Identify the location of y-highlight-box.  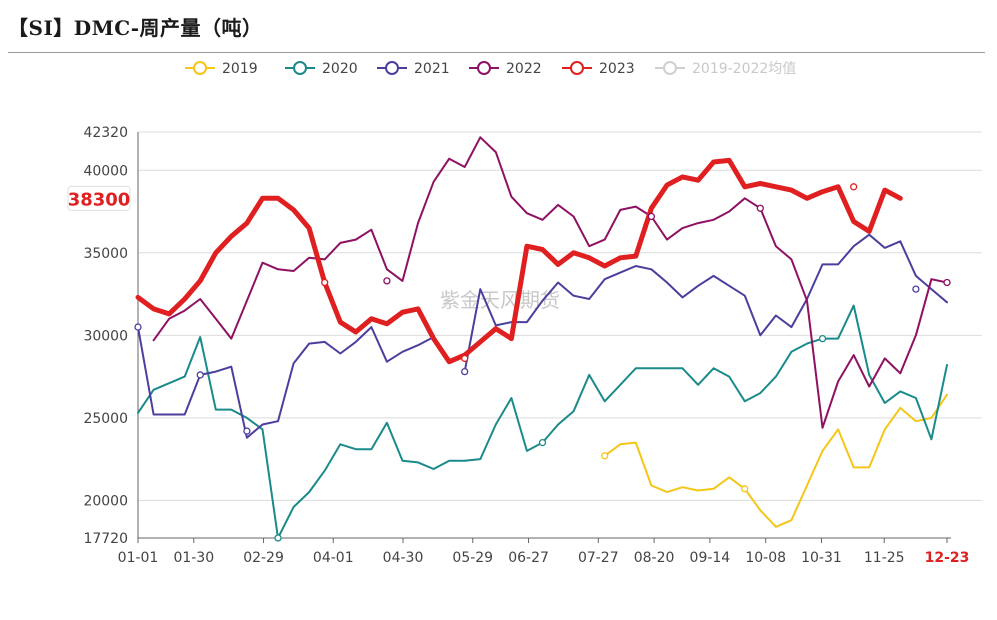
(99, 198).